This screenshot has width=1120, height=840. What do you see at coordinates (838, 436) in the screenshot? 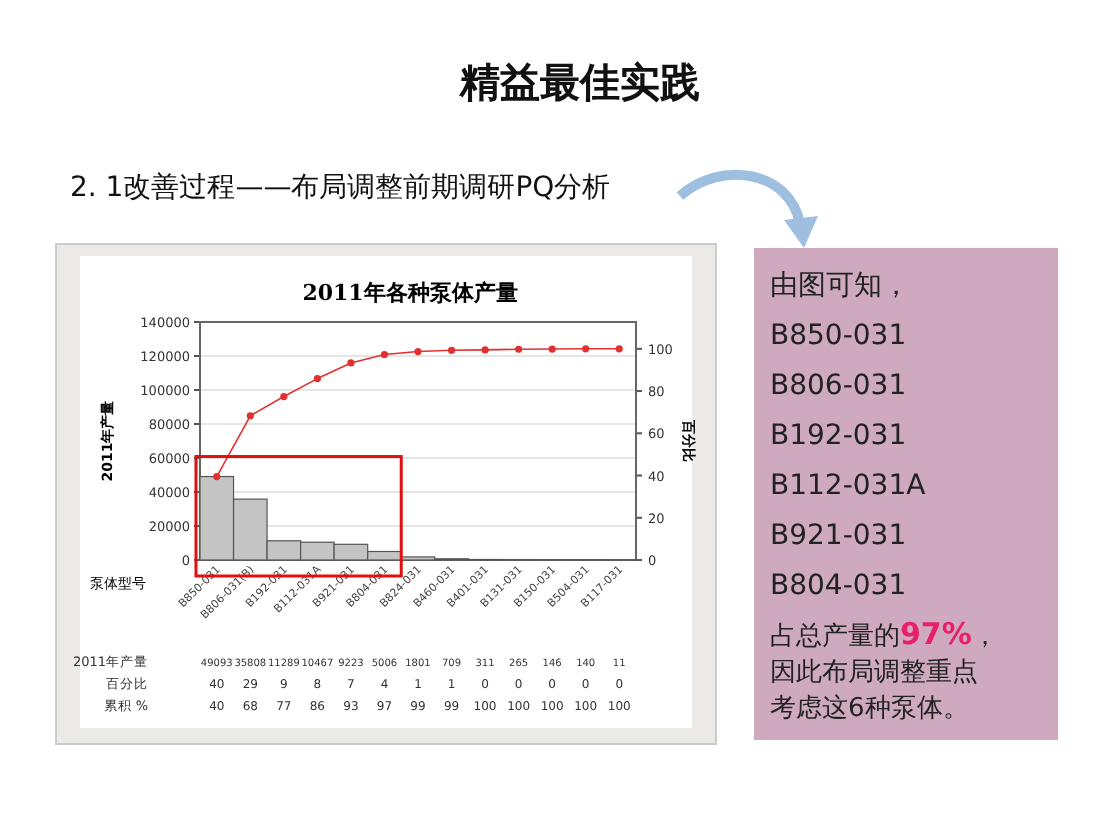
I see `text: B192-031` at bounding box center [838, 436].